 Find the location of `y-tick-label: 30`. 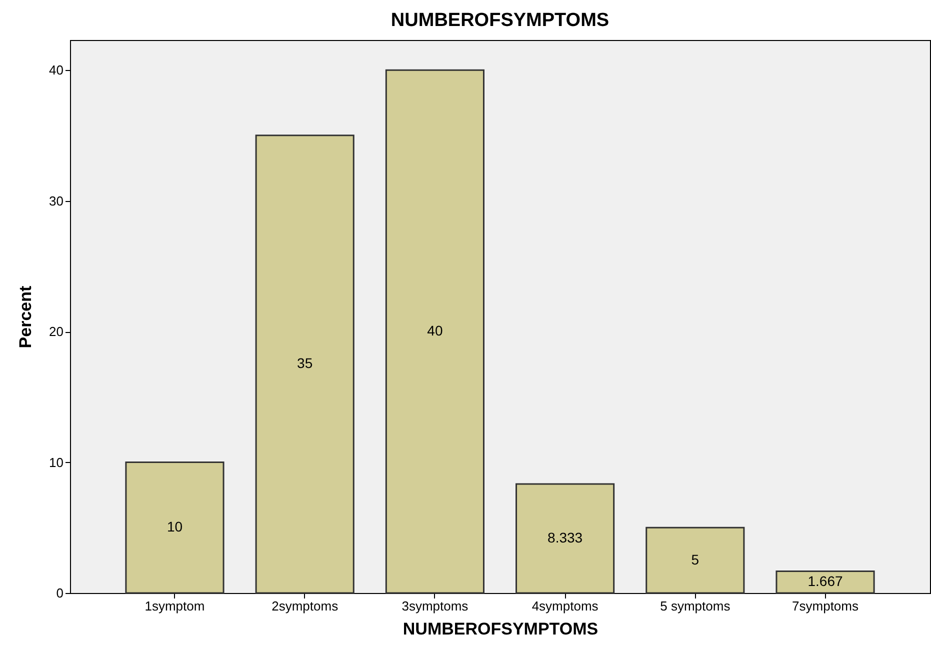

y-tick-label: 30 is located at coordinates (56, 200).